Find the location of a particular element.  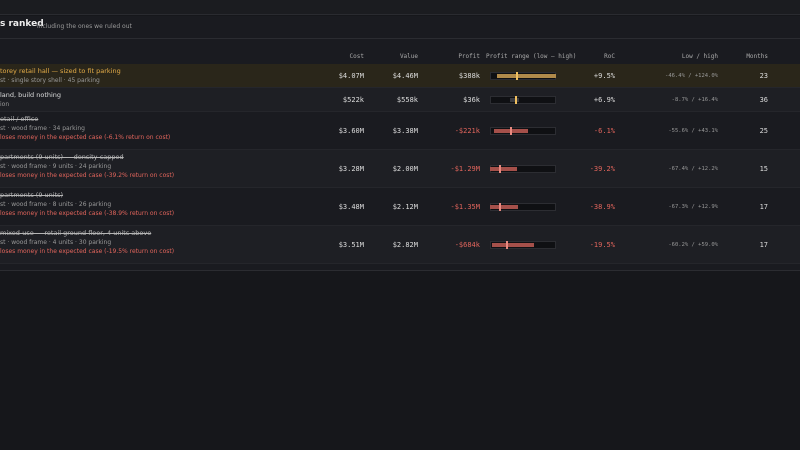

divider is located at coordinates (400, 38).